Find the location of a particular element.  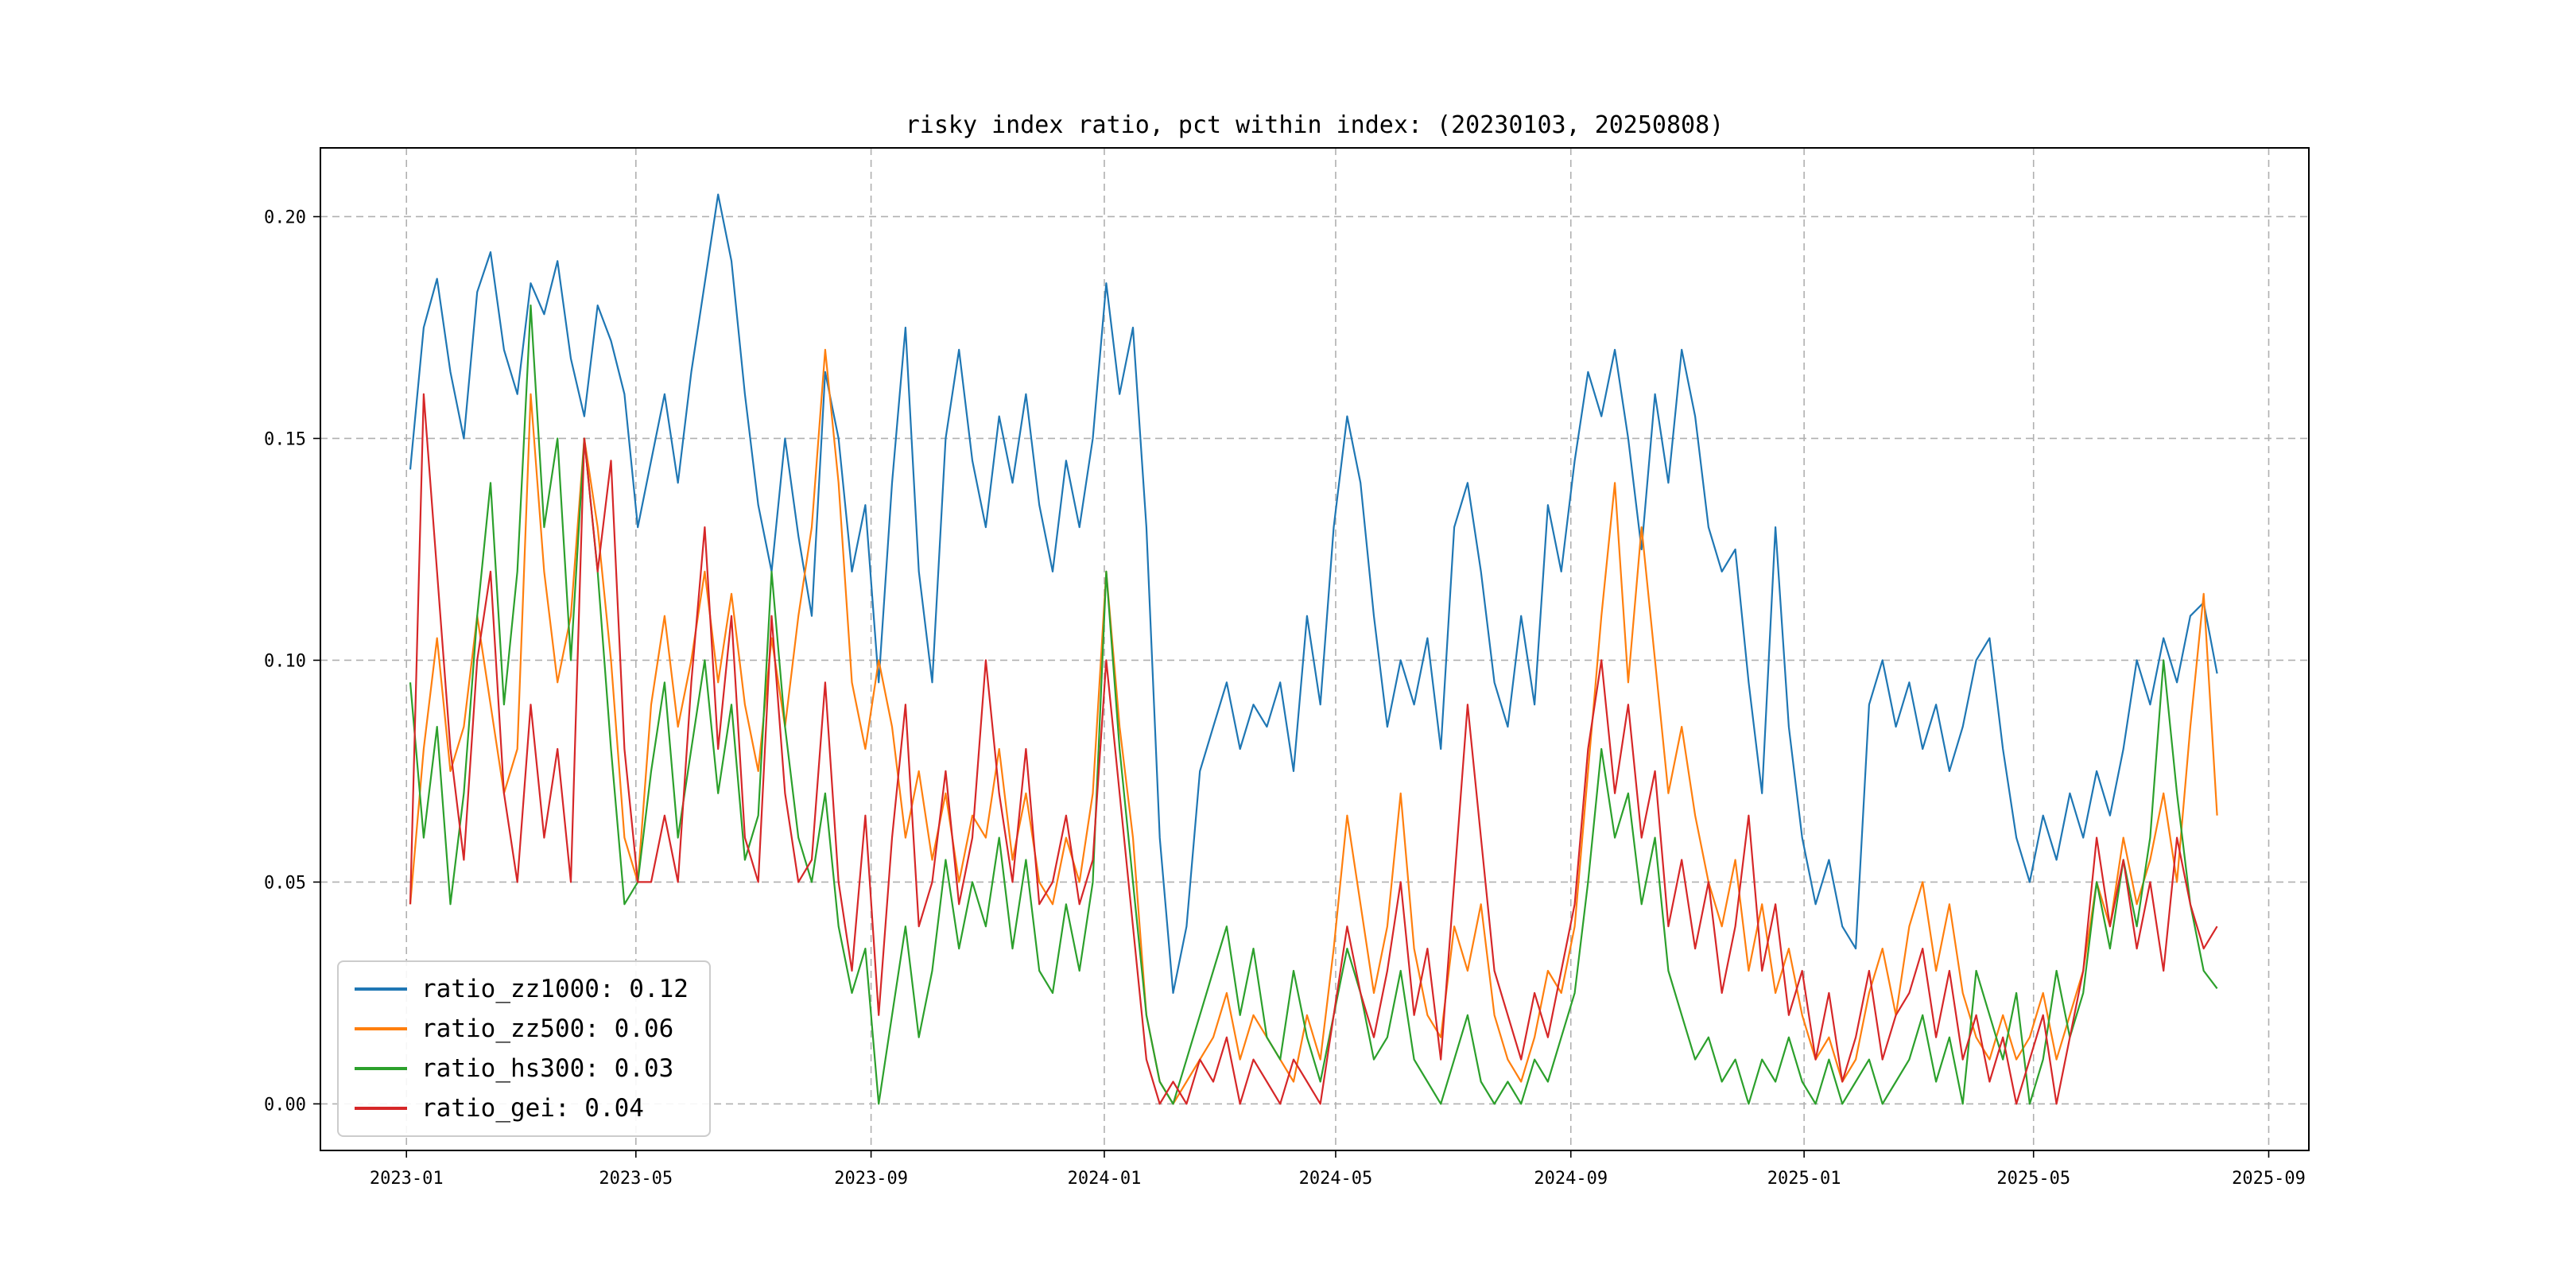

y-tick-label: 0.10 is located at coordinates (285, 661).